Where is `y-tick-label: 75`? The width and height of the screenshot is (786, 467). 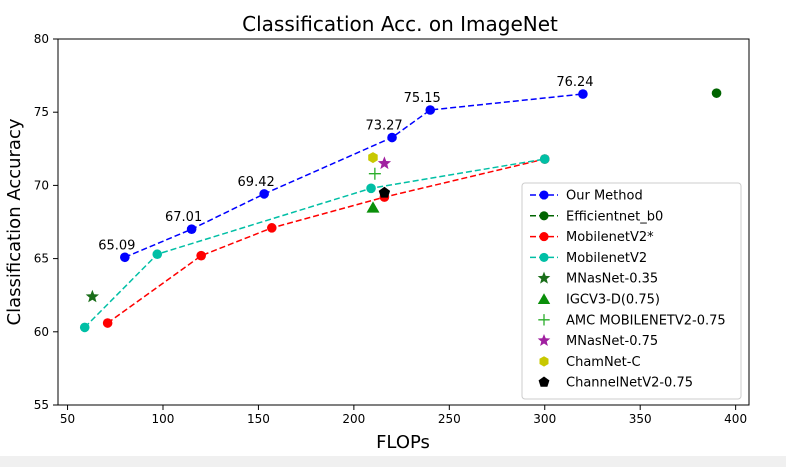
y-tick-label: 75 is located at coordinates (41, 112).